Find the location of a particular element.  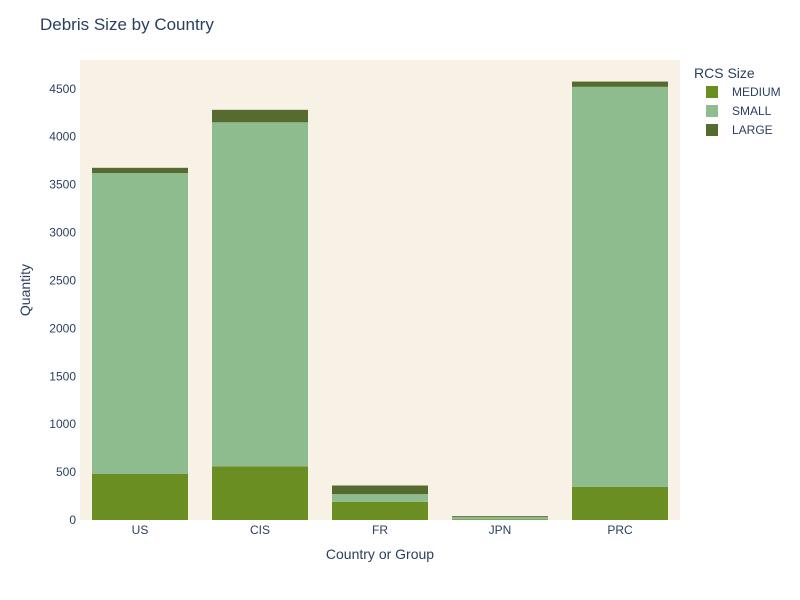

x-tick-label-prc: PRC is located at coordinates (620, 530).